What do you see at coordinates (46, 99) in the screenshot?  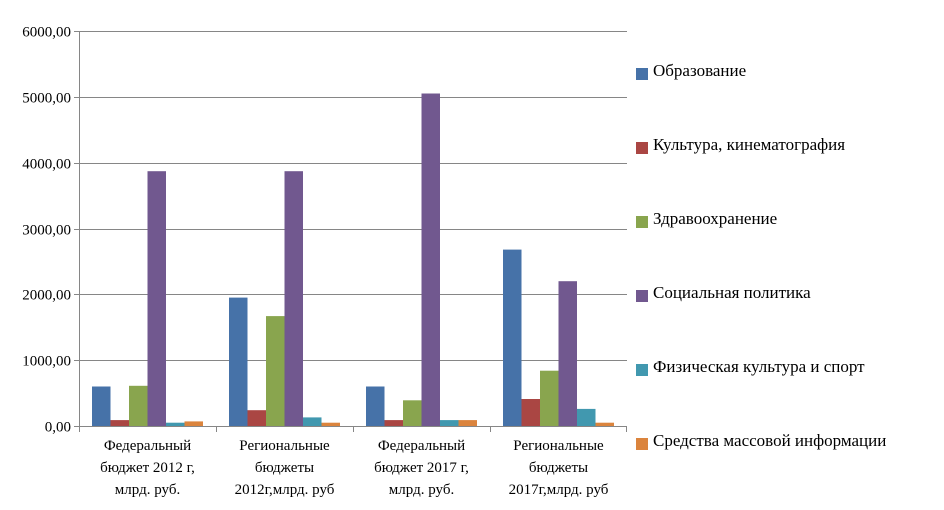 I see `y-tick-label: 5000,00` at bounding box center [46, 99].